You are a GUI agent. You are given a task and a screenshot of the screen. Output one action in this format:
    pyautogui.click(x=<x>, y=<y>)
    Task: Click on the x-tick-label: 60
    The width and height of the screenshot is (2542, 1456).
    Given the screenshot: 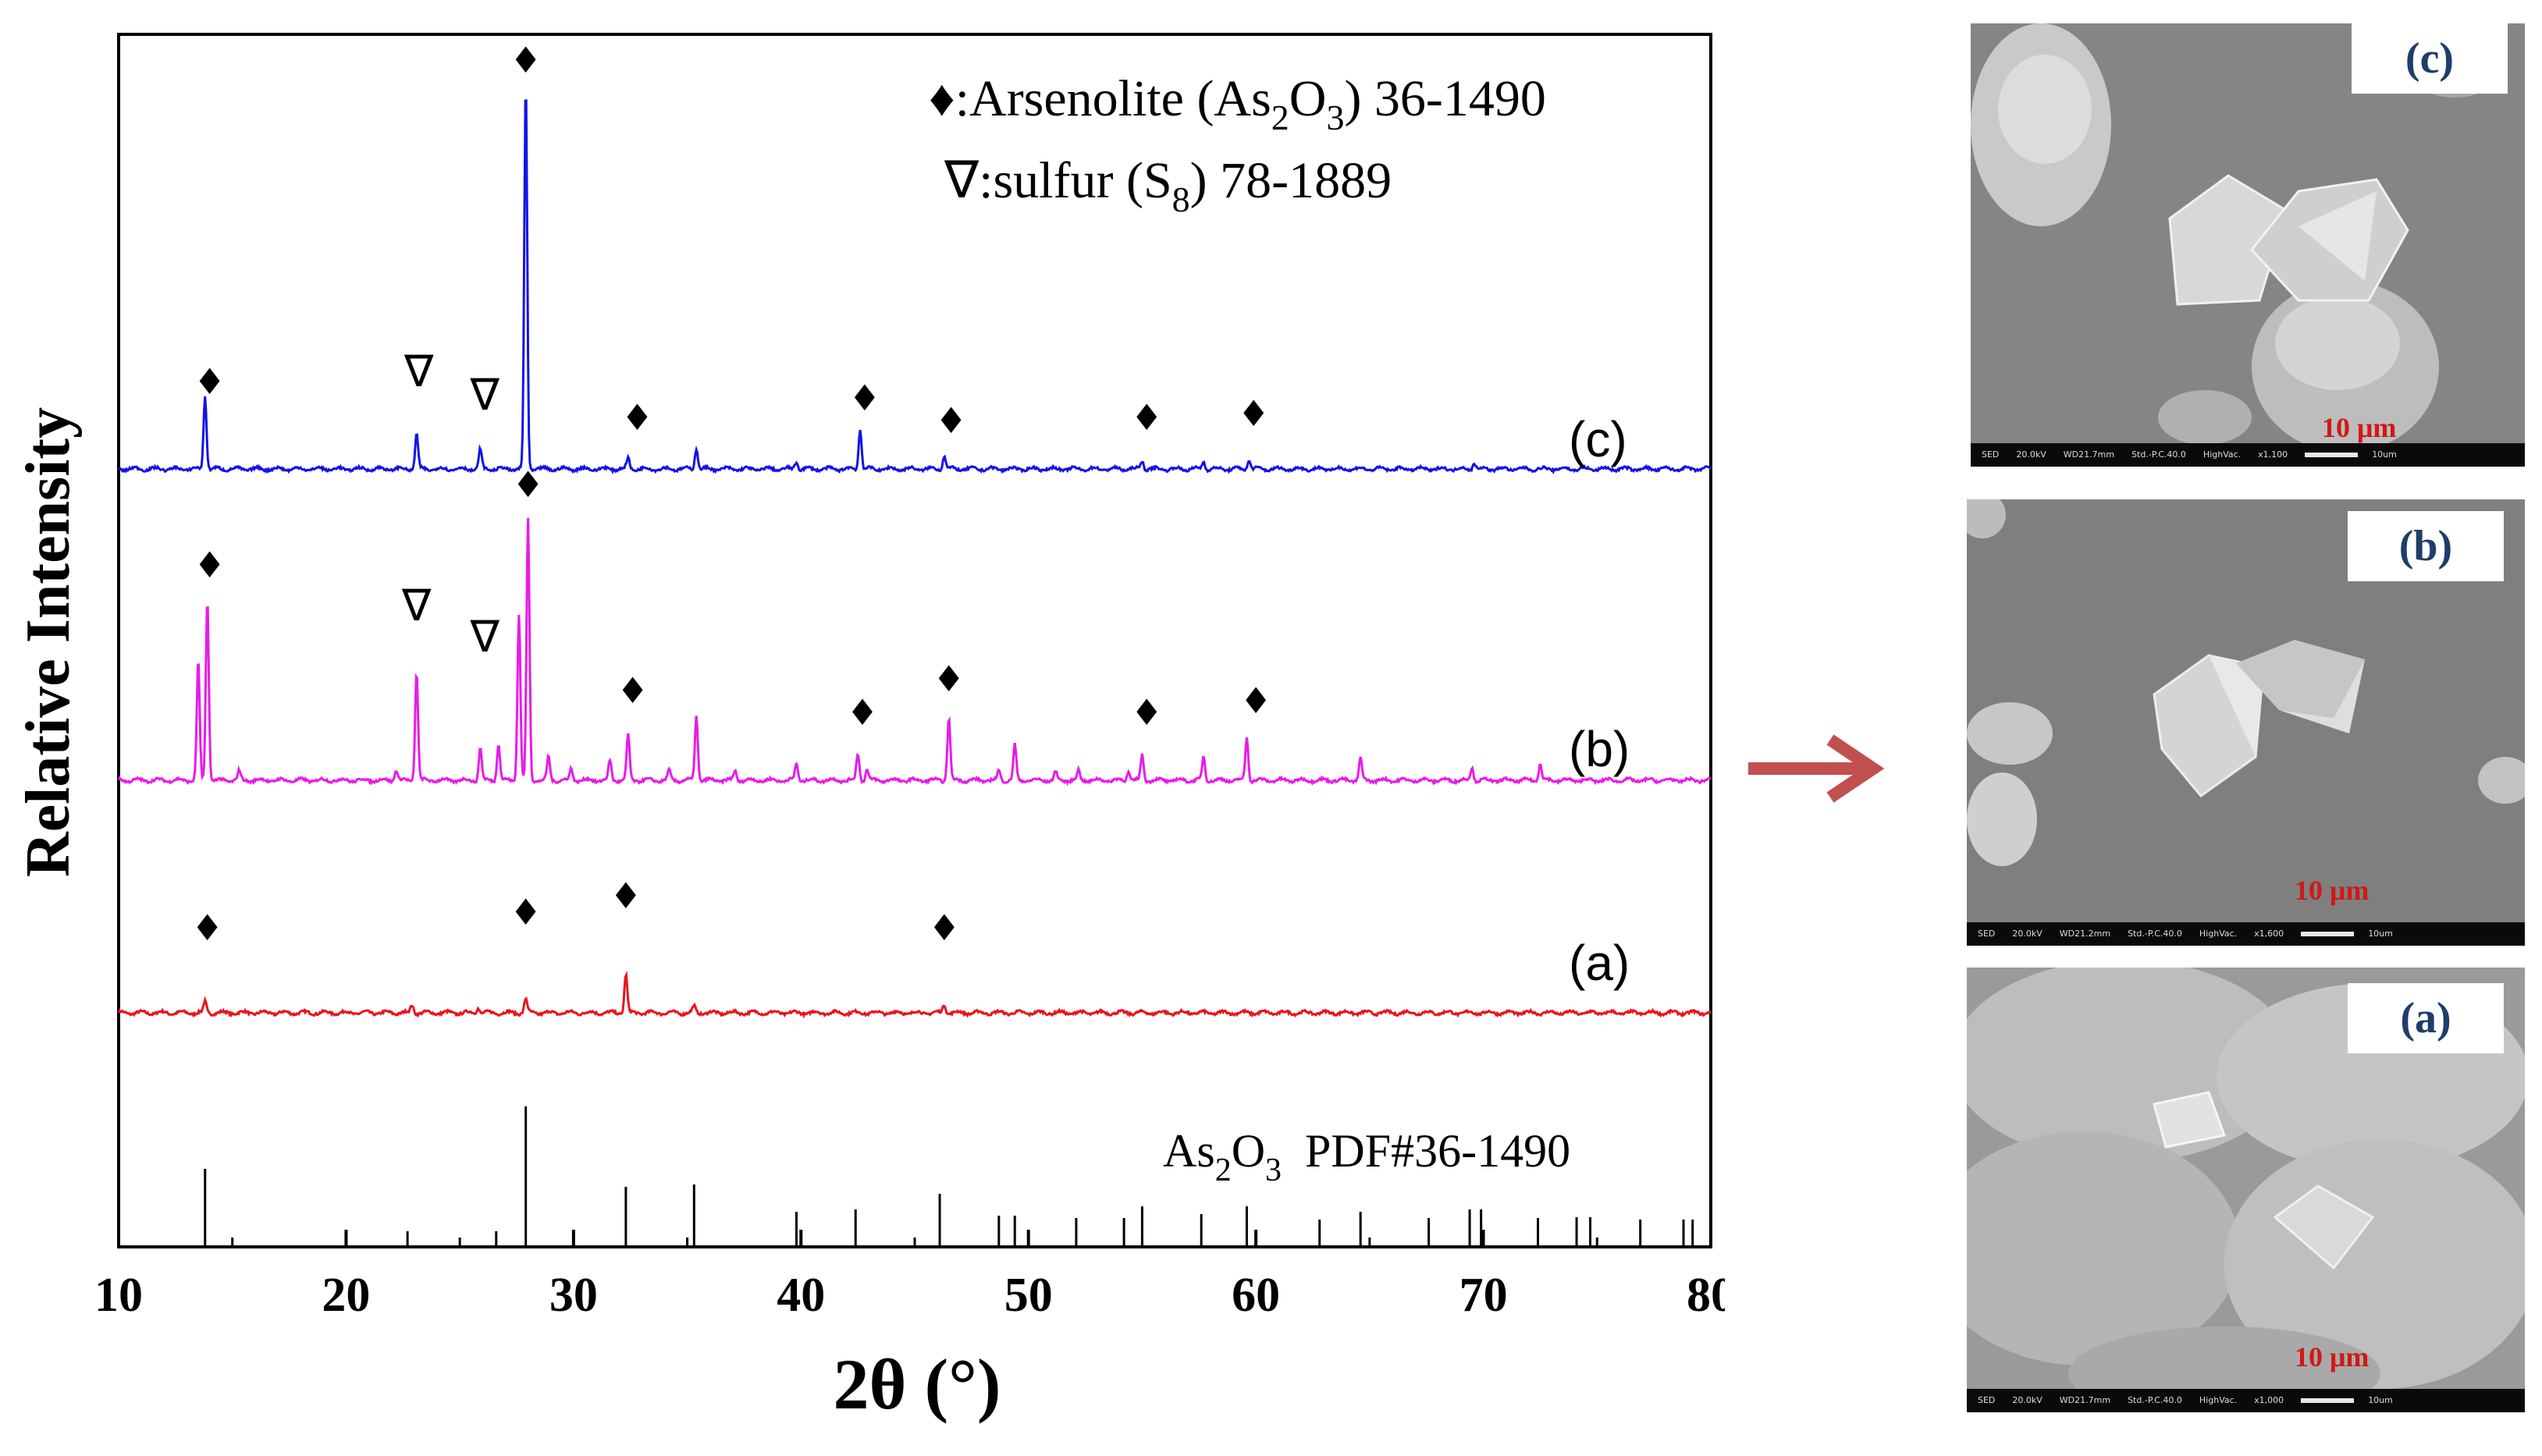 What is the action you would take?
    pyautogui.click(x=1256, y=1295)
    